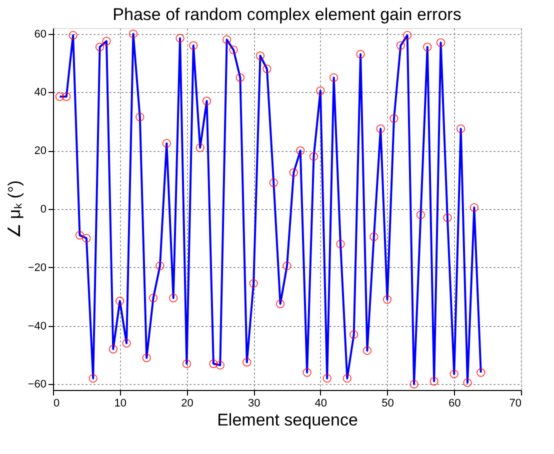 The height and width of the screenshot is (454, 554). I want to click on y-tick-label: 20, so click(40, 151).